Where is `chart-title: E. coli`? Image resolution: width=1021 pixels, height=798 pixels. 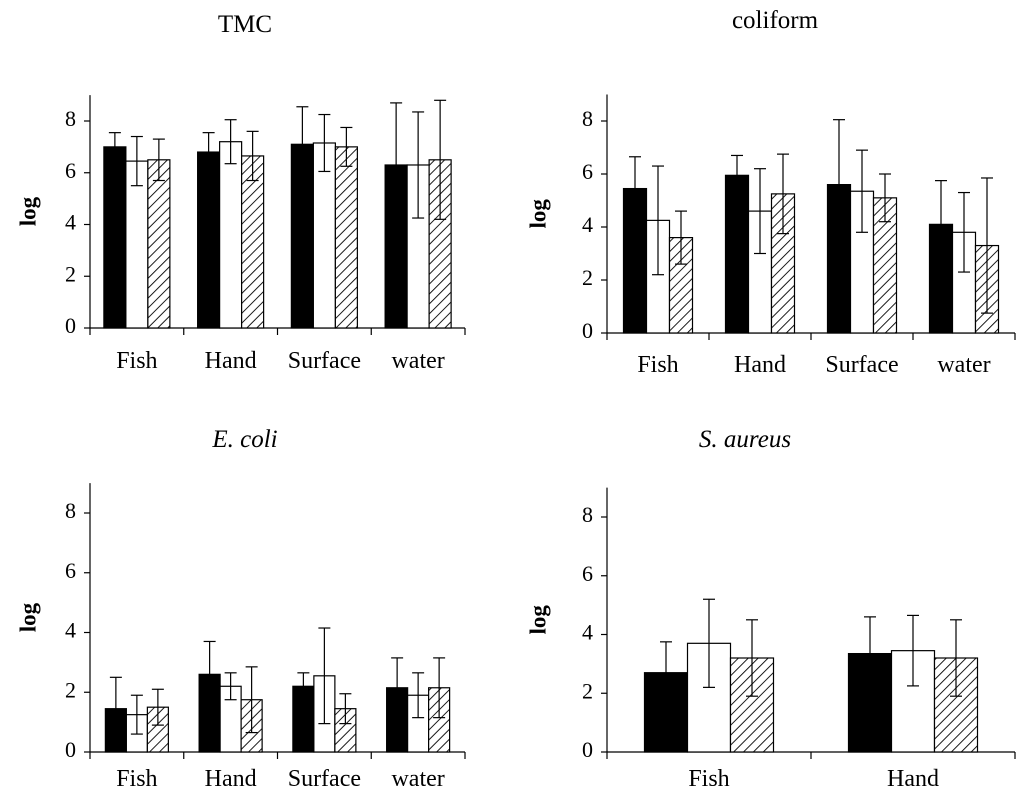 chart-title: E. coli is located at coordinates (244, 439).